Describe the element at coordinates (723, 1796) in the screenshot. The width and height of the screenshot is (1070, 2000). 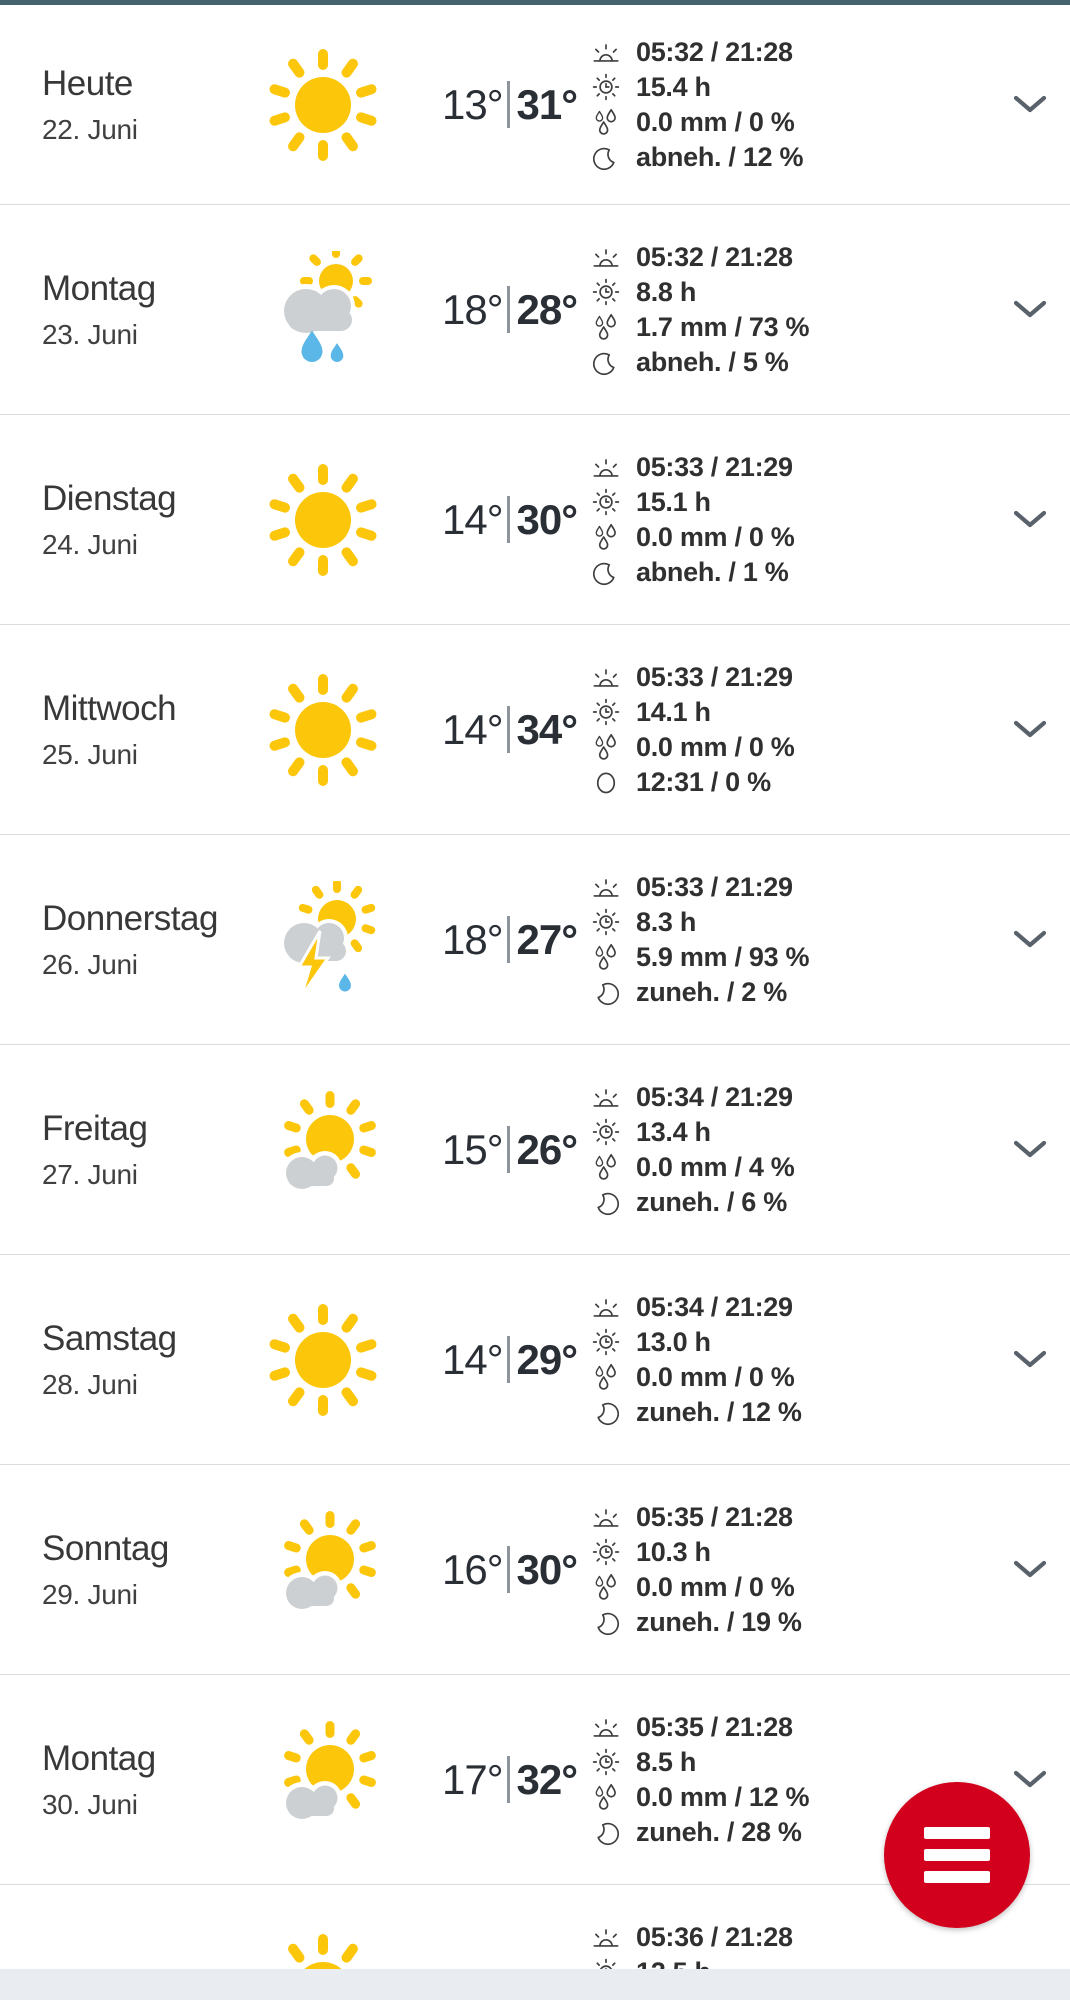
I see `precipitation-value: 0.0 mm / 12 %` at that location.